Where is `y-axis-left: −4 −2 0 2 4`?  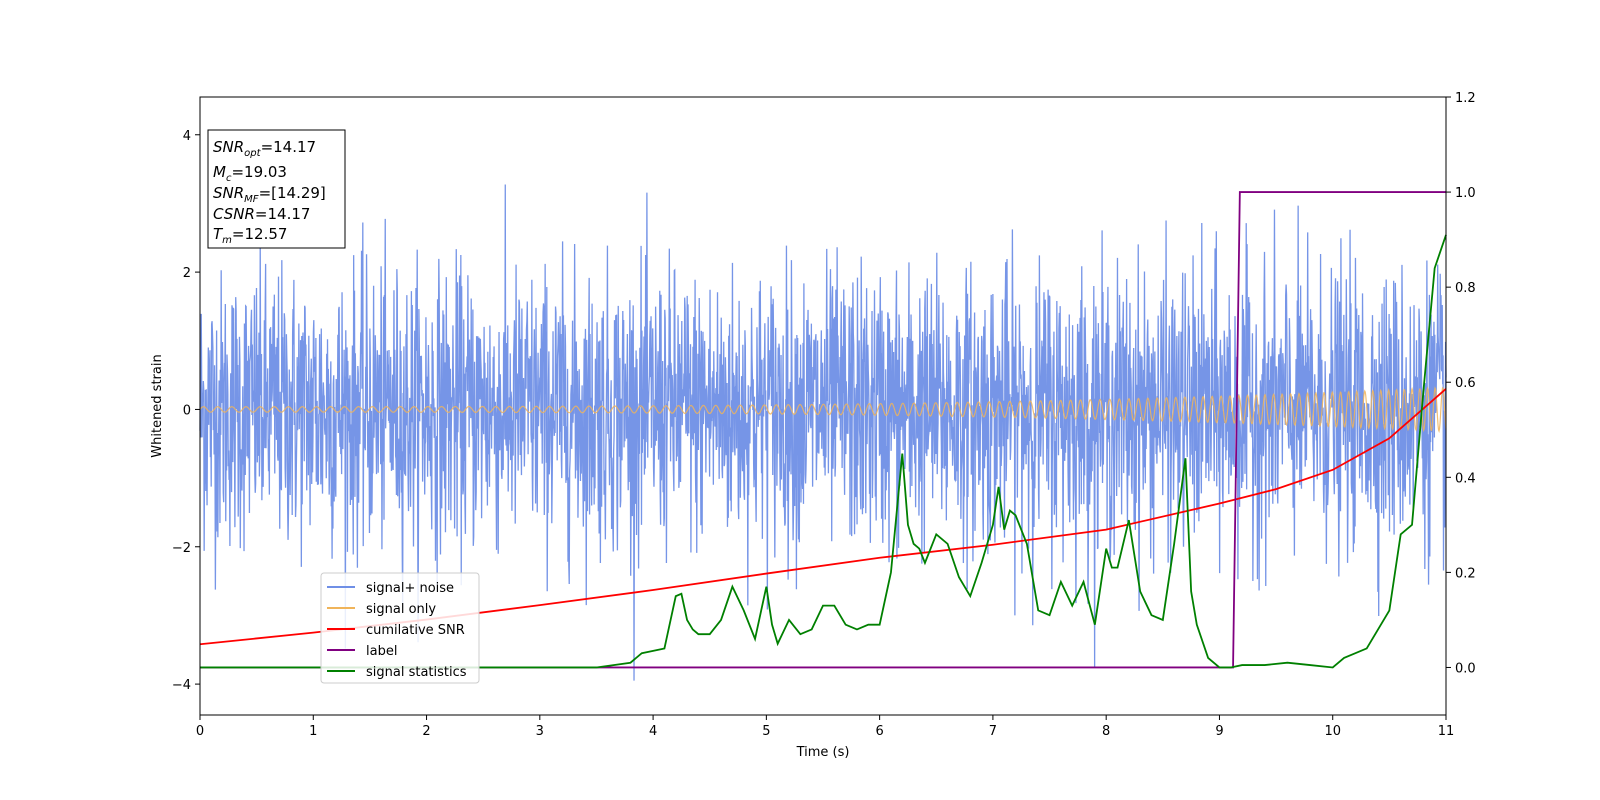
y-axis-left: −4 −2 0 2 4 is located at coordinates (186, 411).